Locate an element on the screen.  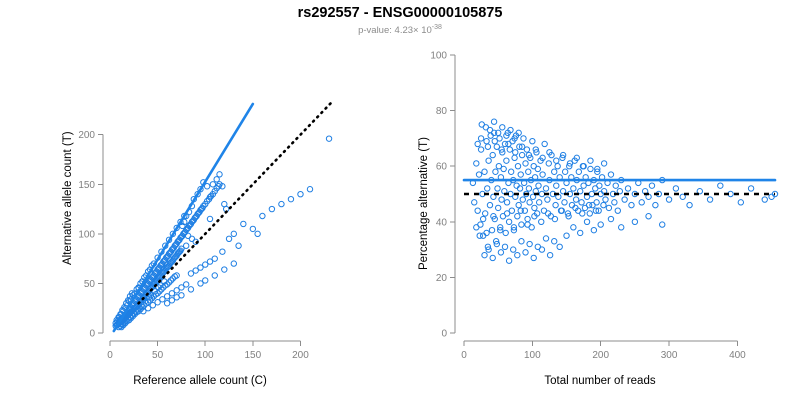
y-tick-label: 50 is located at coordinates (90, 284).